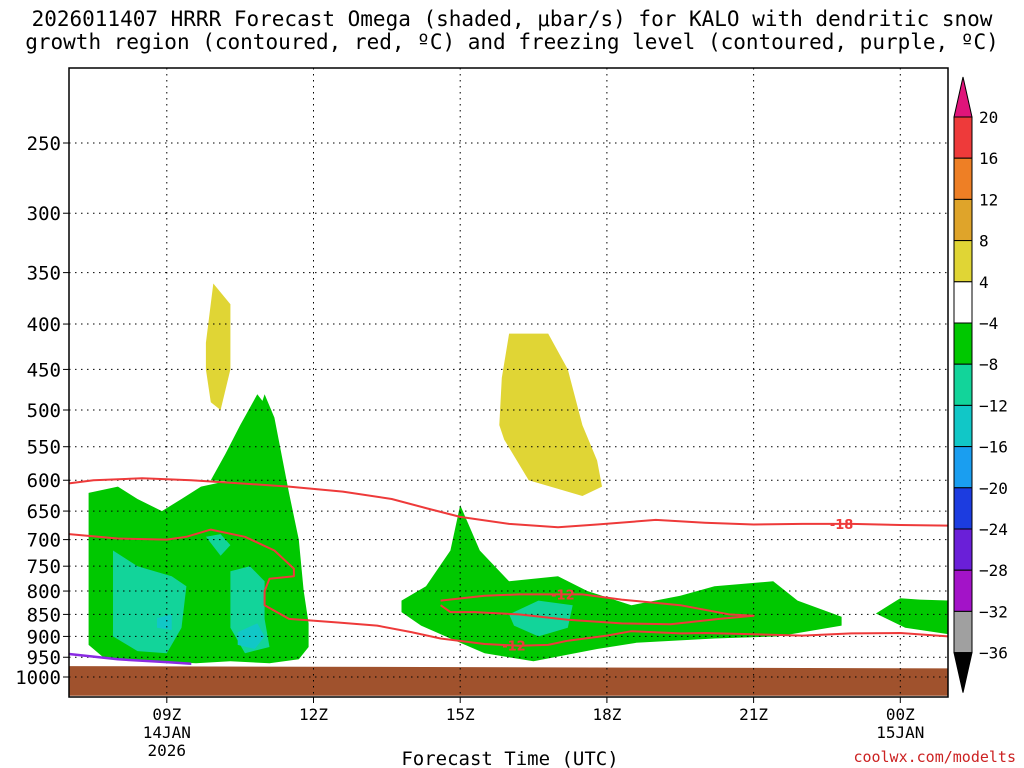 The height and width of the screenshot is (768, 1024). Describe the element at coordinates (988, 199) in the screenshot. I see `colorbar-label: 12` at that location.